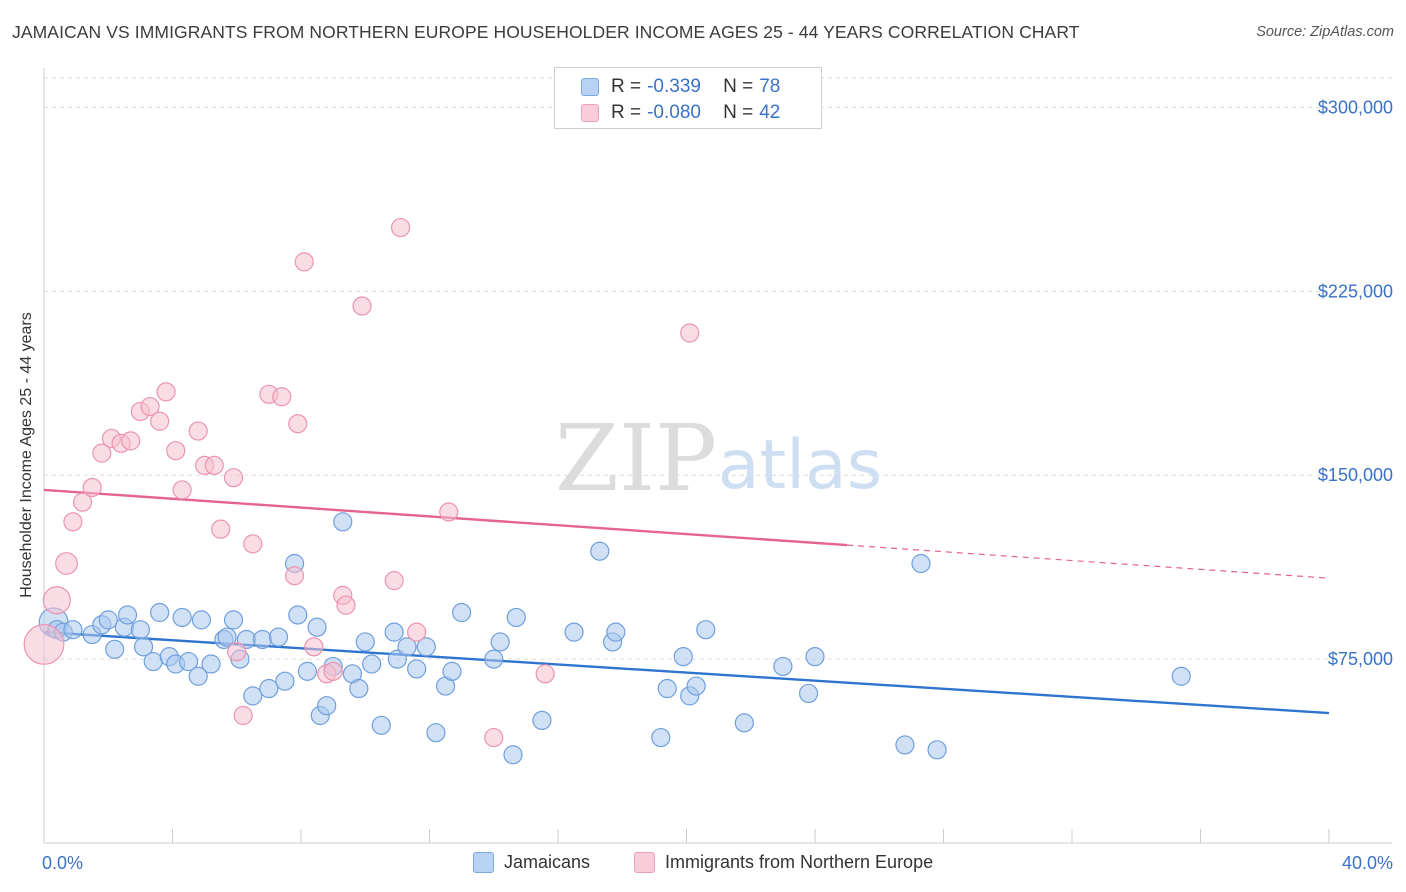  I want to click on y-tick-label: $75,000, so click(1360, 659).